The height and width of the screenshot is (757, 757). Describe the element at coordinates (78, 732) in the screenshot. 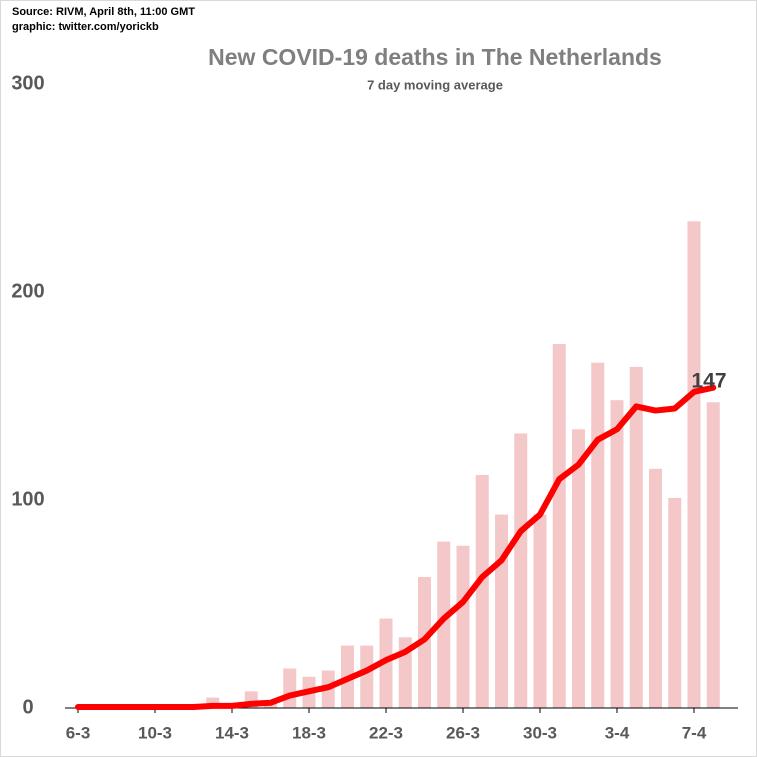

I see `x-tick-label: 6-3` at that location.